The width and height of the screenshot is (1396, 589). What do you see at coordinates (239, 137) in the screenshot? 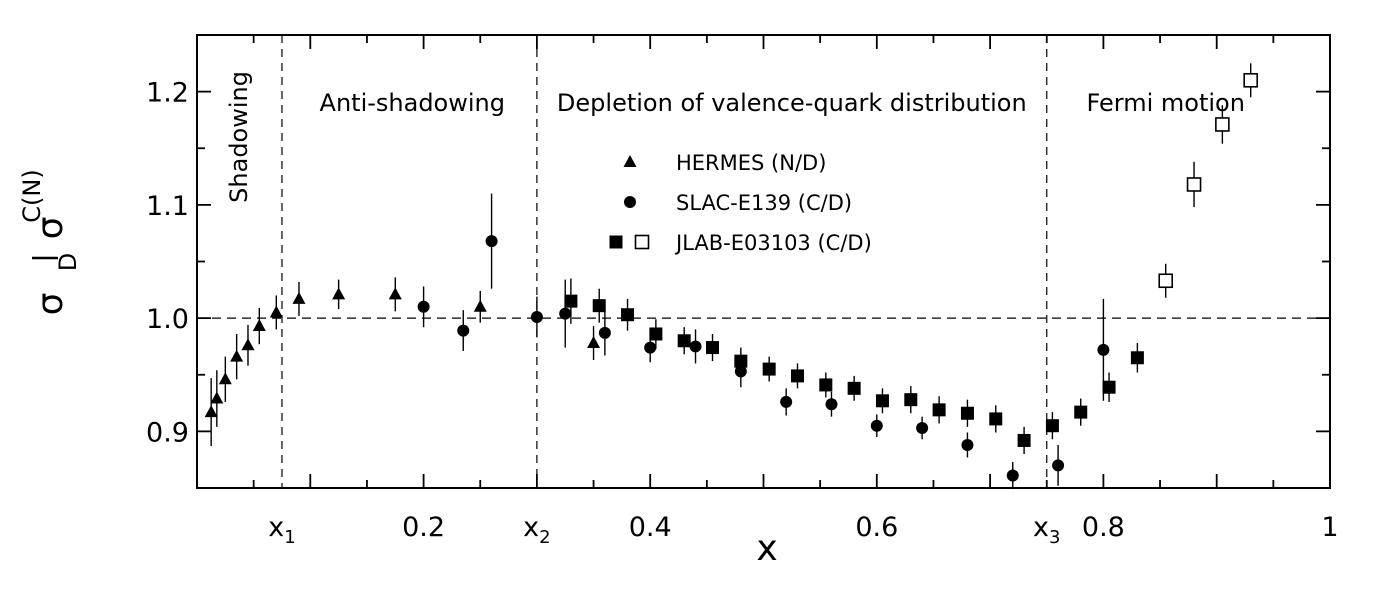
I see `region-label-1: Shadowing` at bounding box center [239, 137].